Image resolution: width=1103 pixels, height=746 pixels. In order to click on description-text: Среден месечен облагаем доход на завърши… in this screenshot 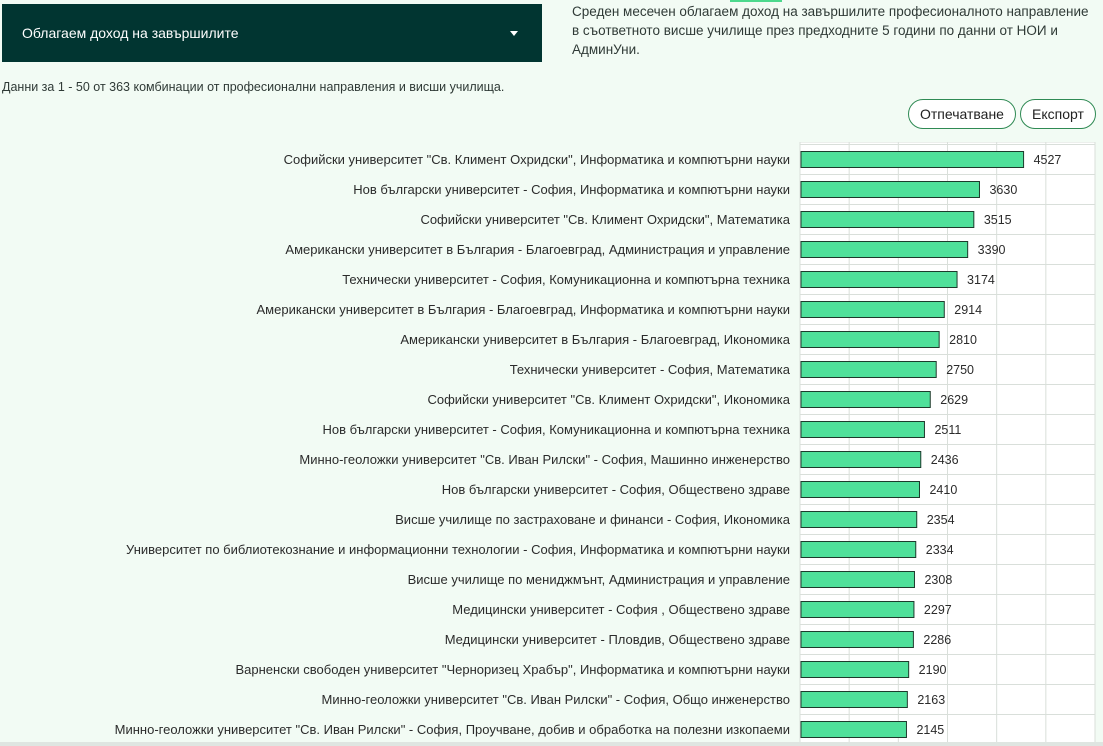, I will do `click(830, 30)`.